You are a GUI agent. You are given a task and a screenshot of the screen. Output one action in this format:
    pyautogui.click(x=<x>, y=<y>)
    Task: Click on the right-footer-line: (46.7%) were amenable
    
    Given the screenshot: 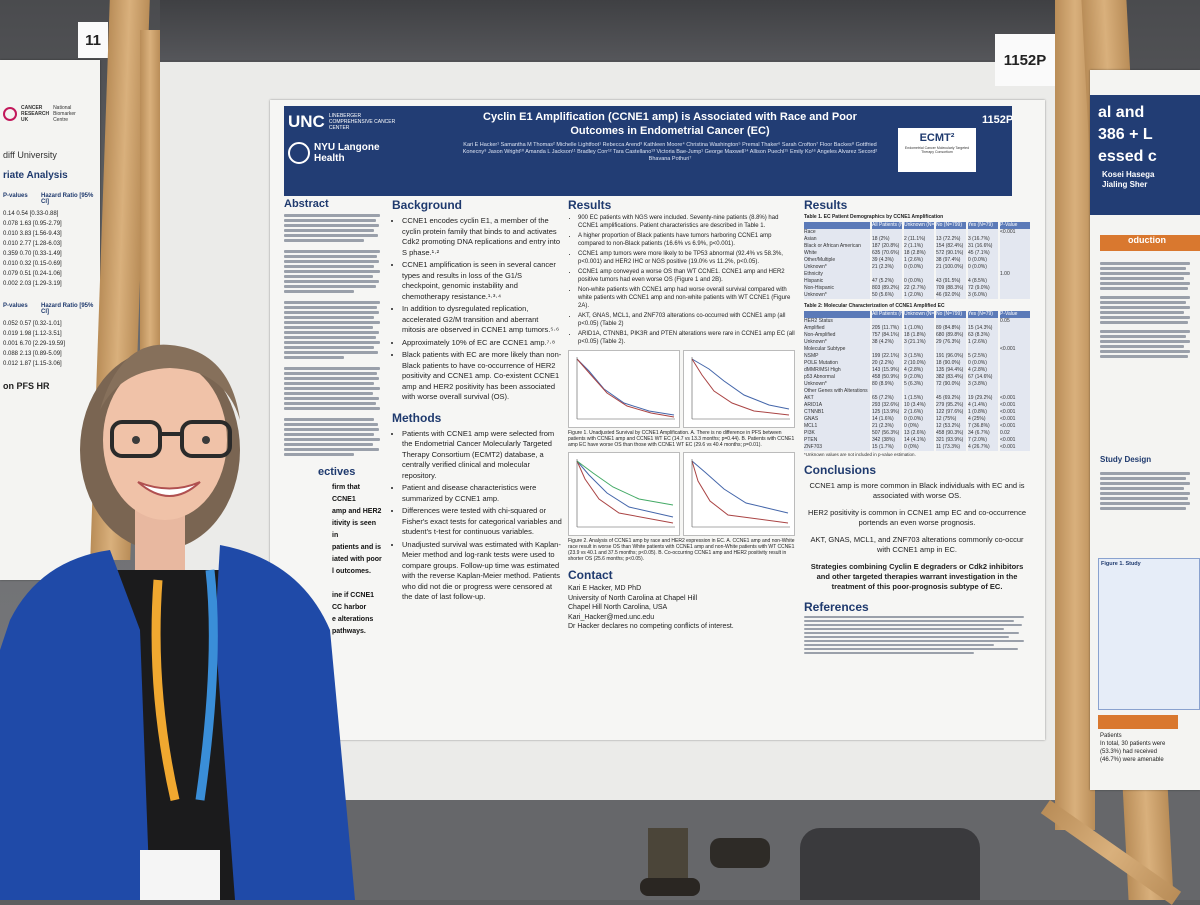 What is the action you would take?
    pyautogui.click(x=1132, y=760)
    